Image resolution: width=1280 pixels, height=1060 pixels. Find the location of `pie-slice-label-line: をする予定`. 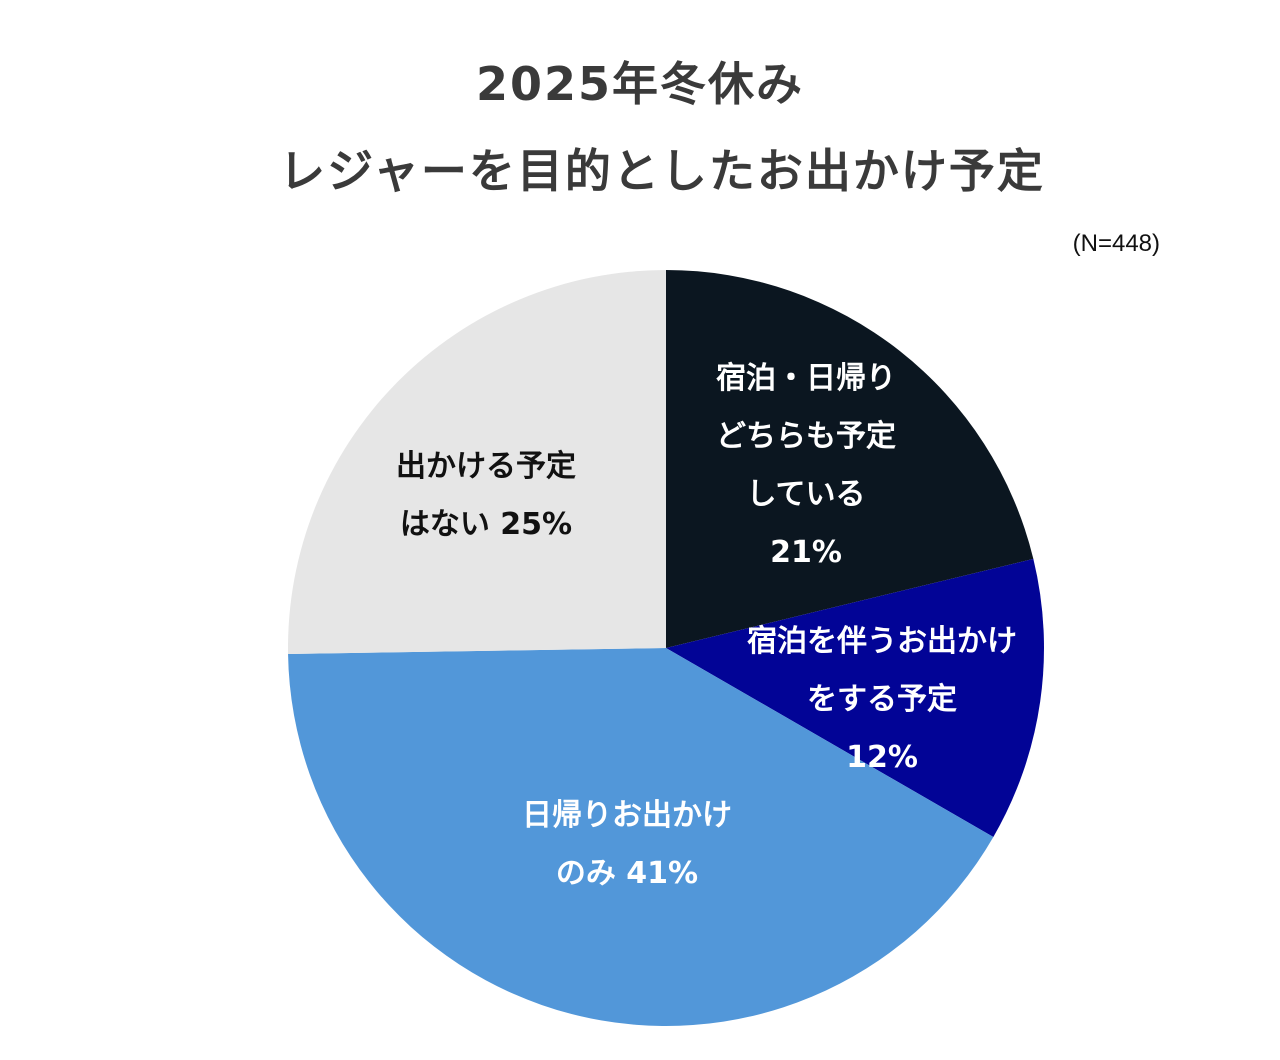

pie-slice-label-line: をする予定 is located at coordinates (882, 699).